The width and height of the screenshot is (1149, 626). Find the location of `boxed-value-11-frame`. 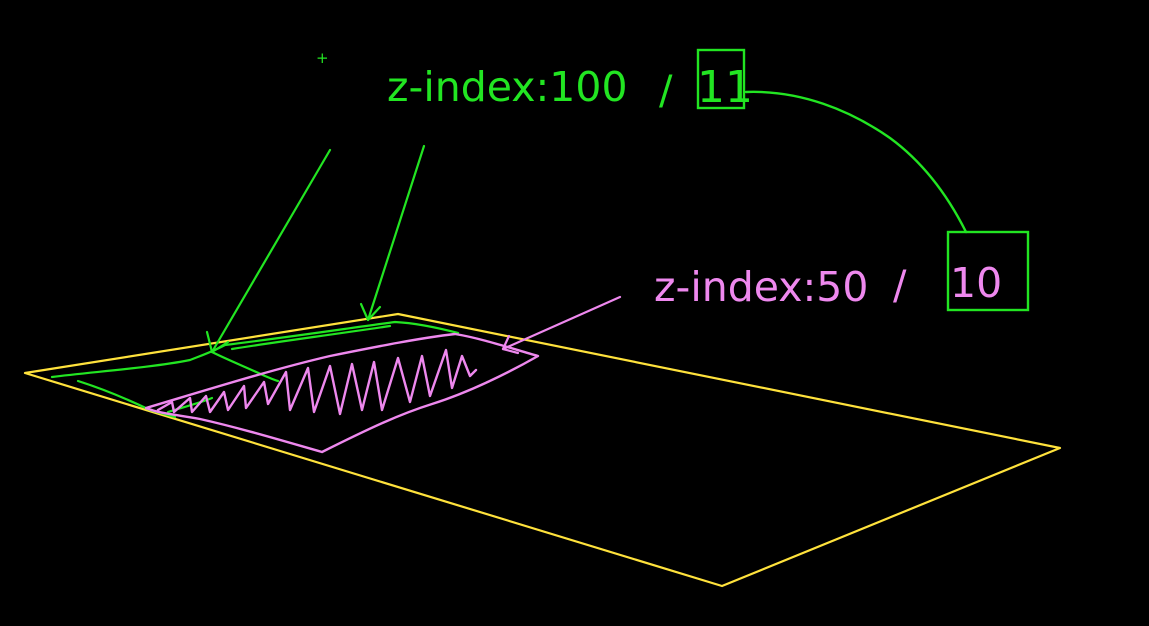

boxed-value-11-frame is located at coordinates (721, 79).